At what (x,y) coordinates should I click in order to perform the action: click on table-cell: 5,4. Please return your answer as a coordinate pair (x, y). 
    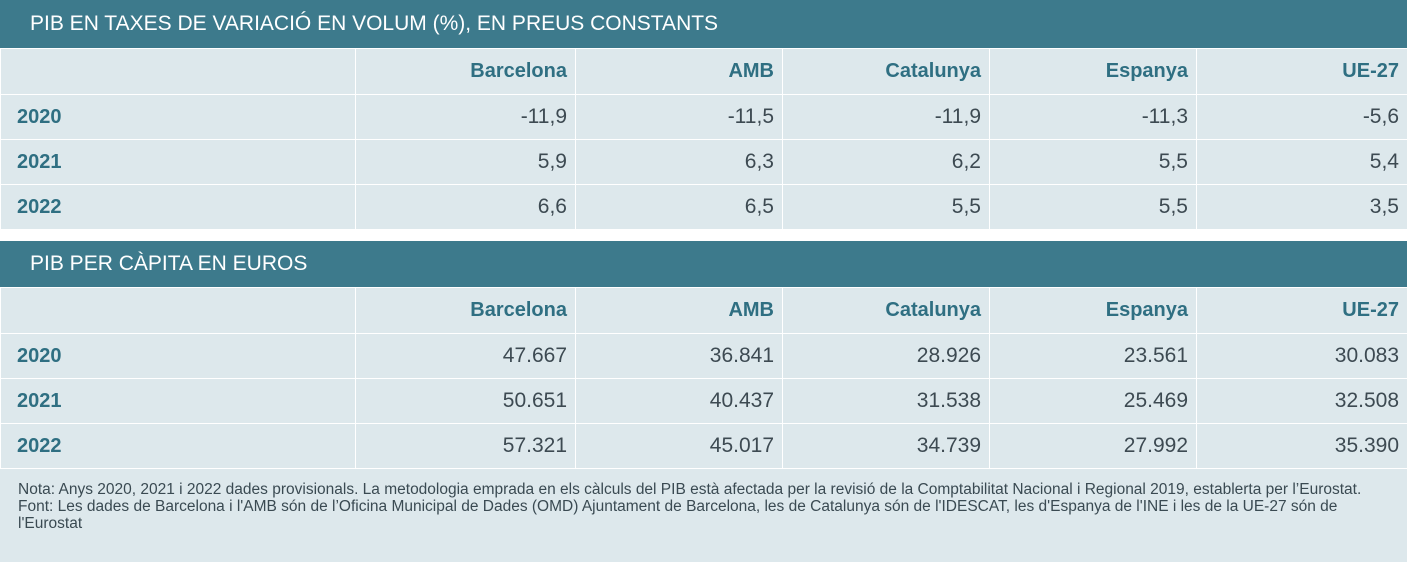
    Looking at the image, I should click on (1301, 162).